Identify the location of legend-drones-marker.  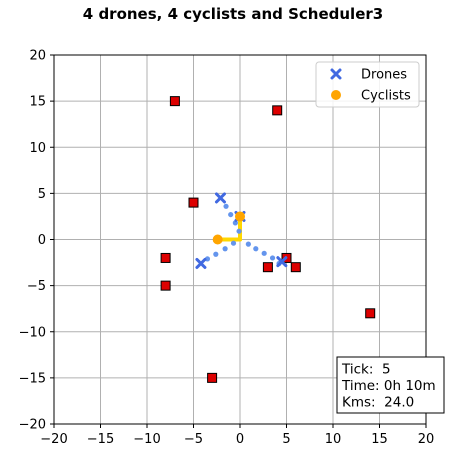
(336, 74).